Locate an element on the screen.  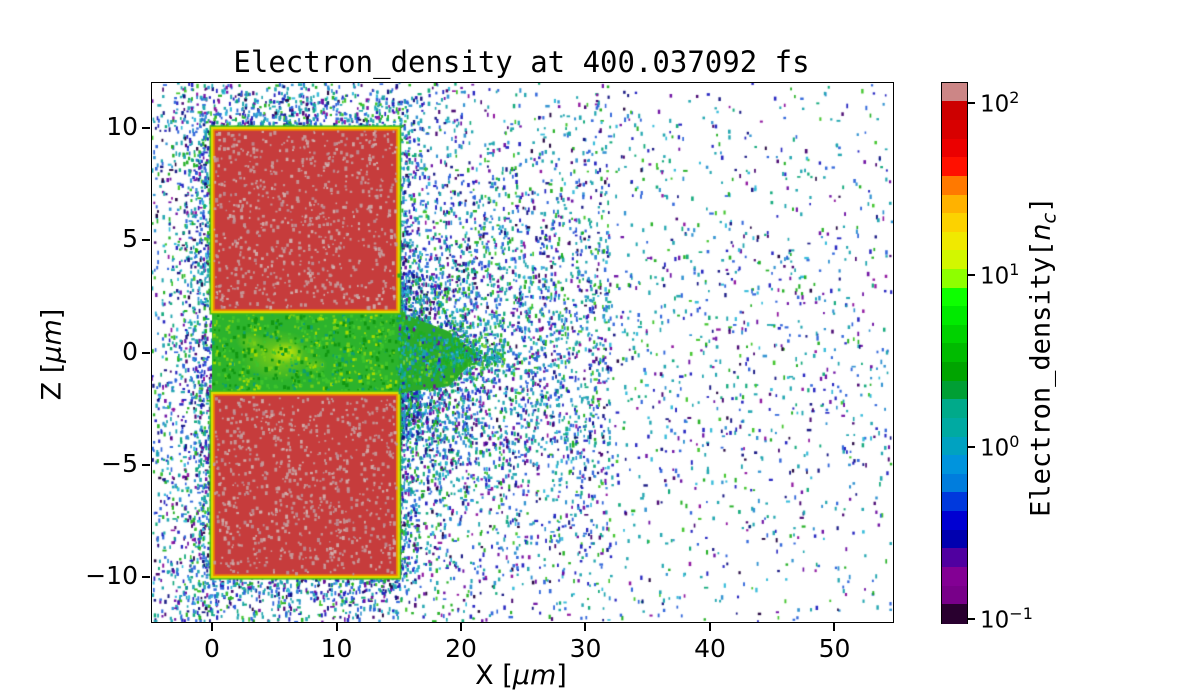
y-label-text: Z [ is located at coordinates (52, 381).